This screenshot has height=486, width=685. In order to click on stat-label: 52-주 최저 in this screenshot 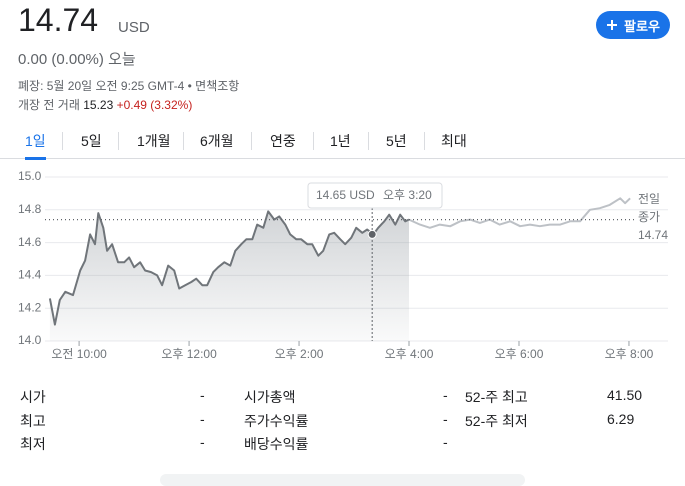, I will do `click(496, 421)`.